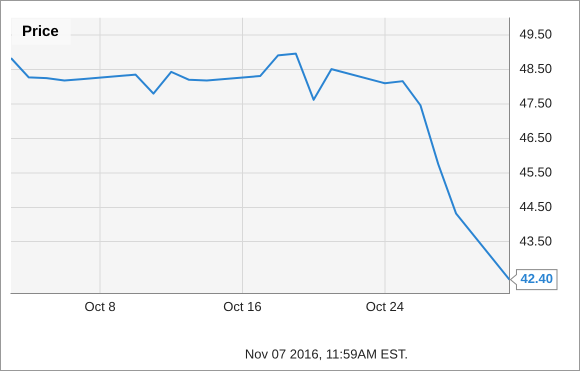 The width and height of the screenshot is (580, 371). Describe the element at coordinates (385, 306) in the screenshot. I see `x-tick-label: Oct 24` at that location.